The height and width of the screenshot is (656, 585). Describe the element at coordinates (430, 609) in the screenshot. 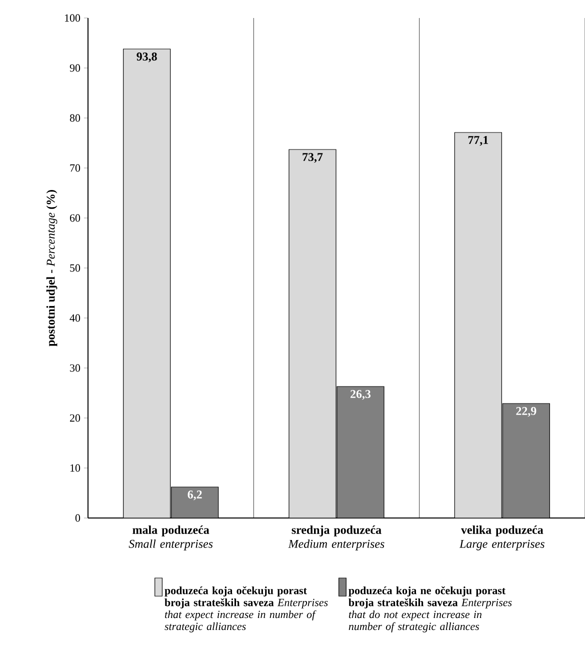

I see `legend-label: poduzeća koja ne očekuju porast broja strateških saveza Enterprises that do not expect increase in number of strategic alliances` at that location.